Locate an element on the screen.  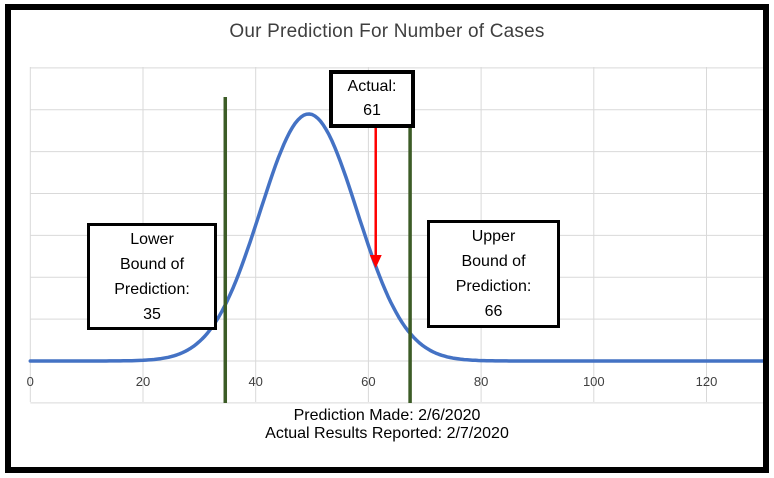
x-axis-tick-label: 120 is located at coordinates (706, 381).